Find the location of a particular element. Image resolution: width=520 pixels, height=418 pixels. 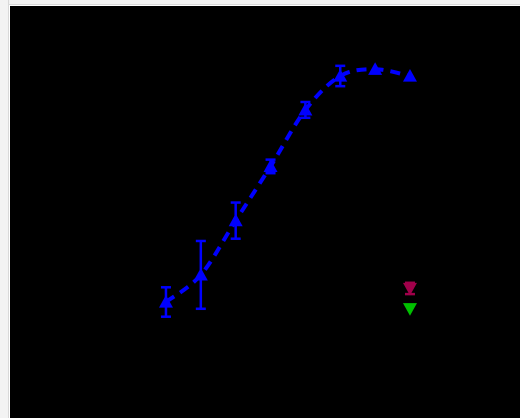

window-left-border is located at coordinates (4, 209).